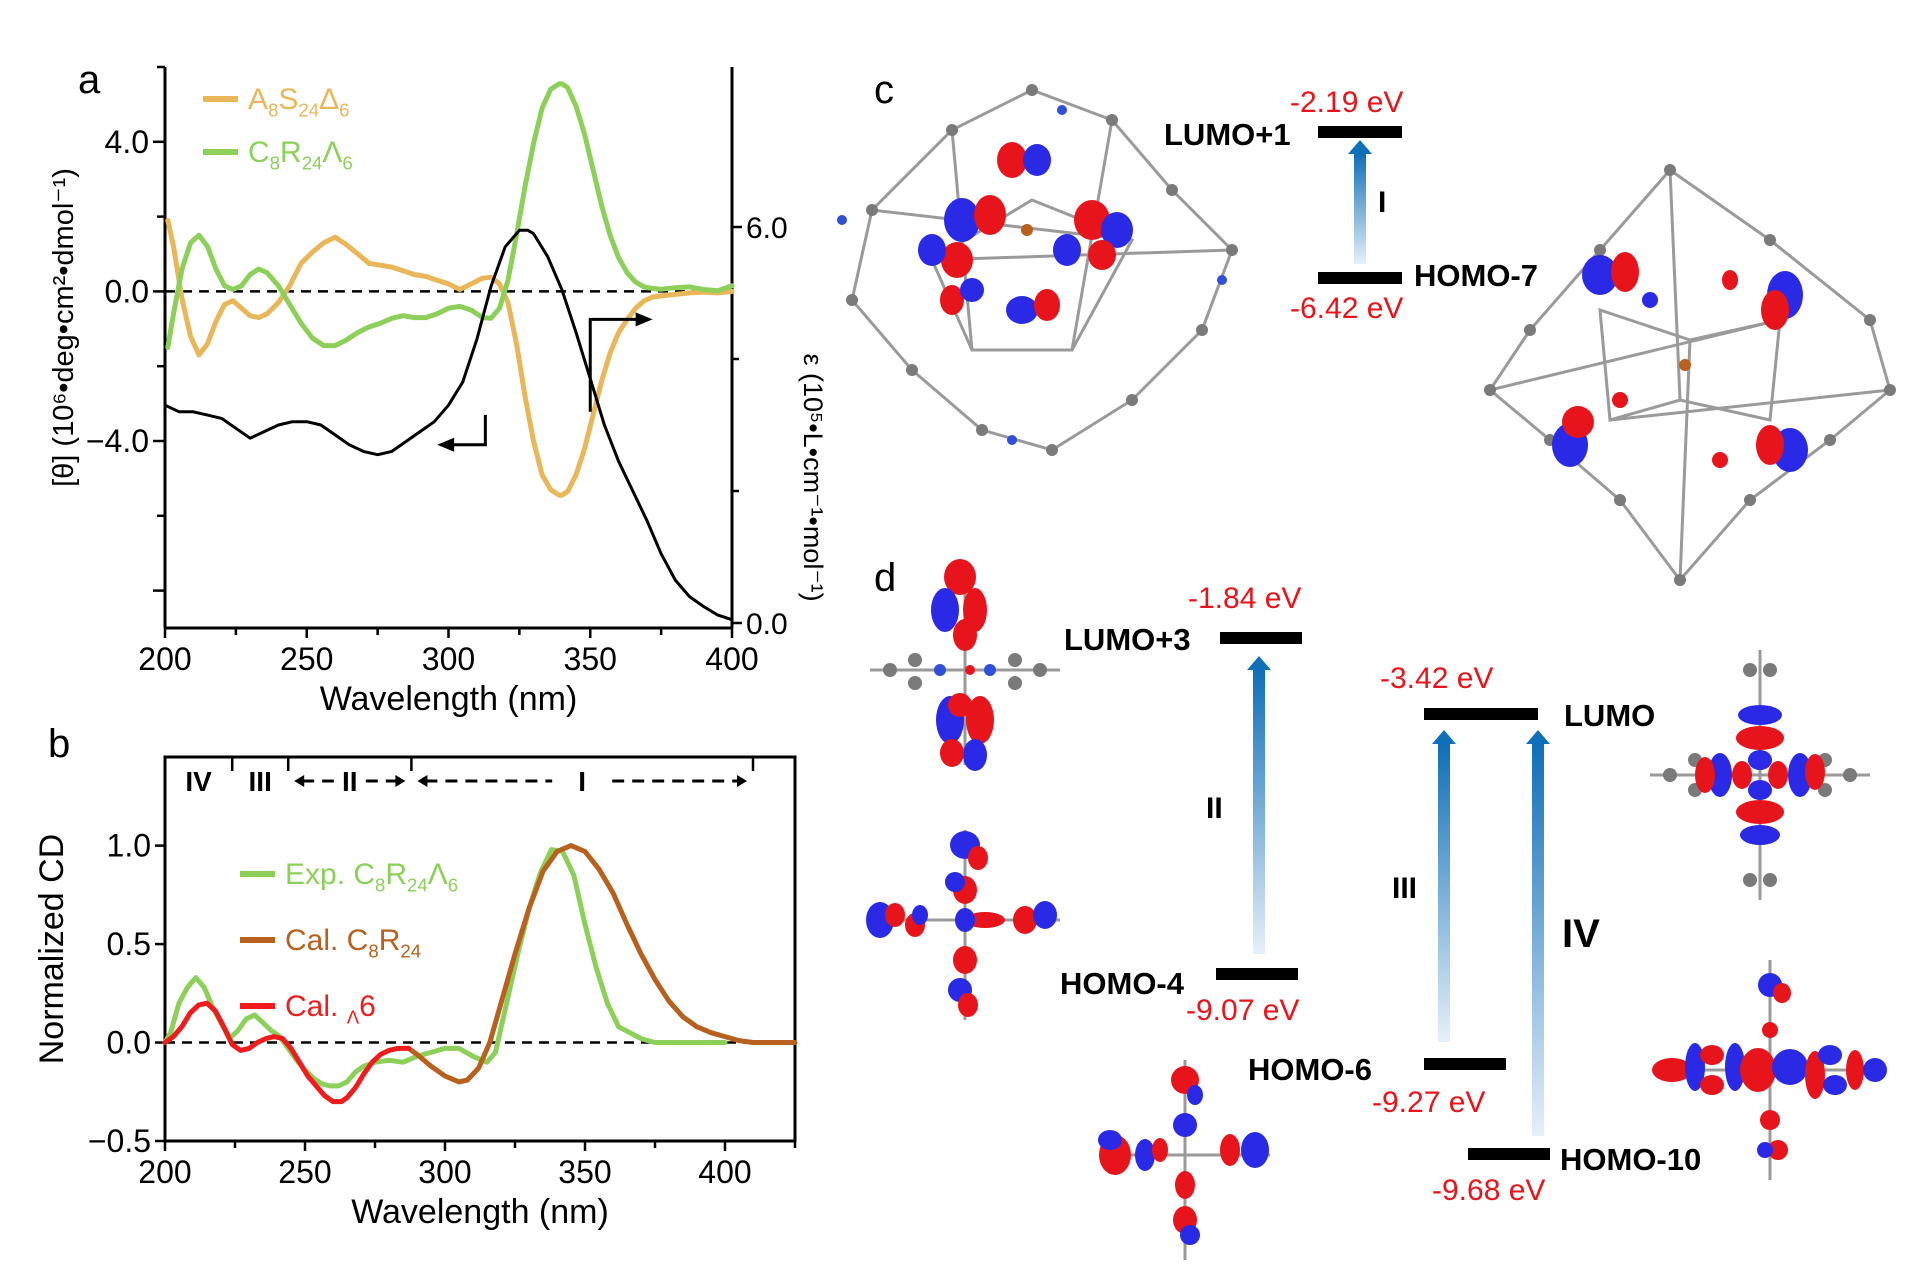 This screenshot has height=1266, width=1920. I want to click on legend-label-1-part: C, so click(259, 152).